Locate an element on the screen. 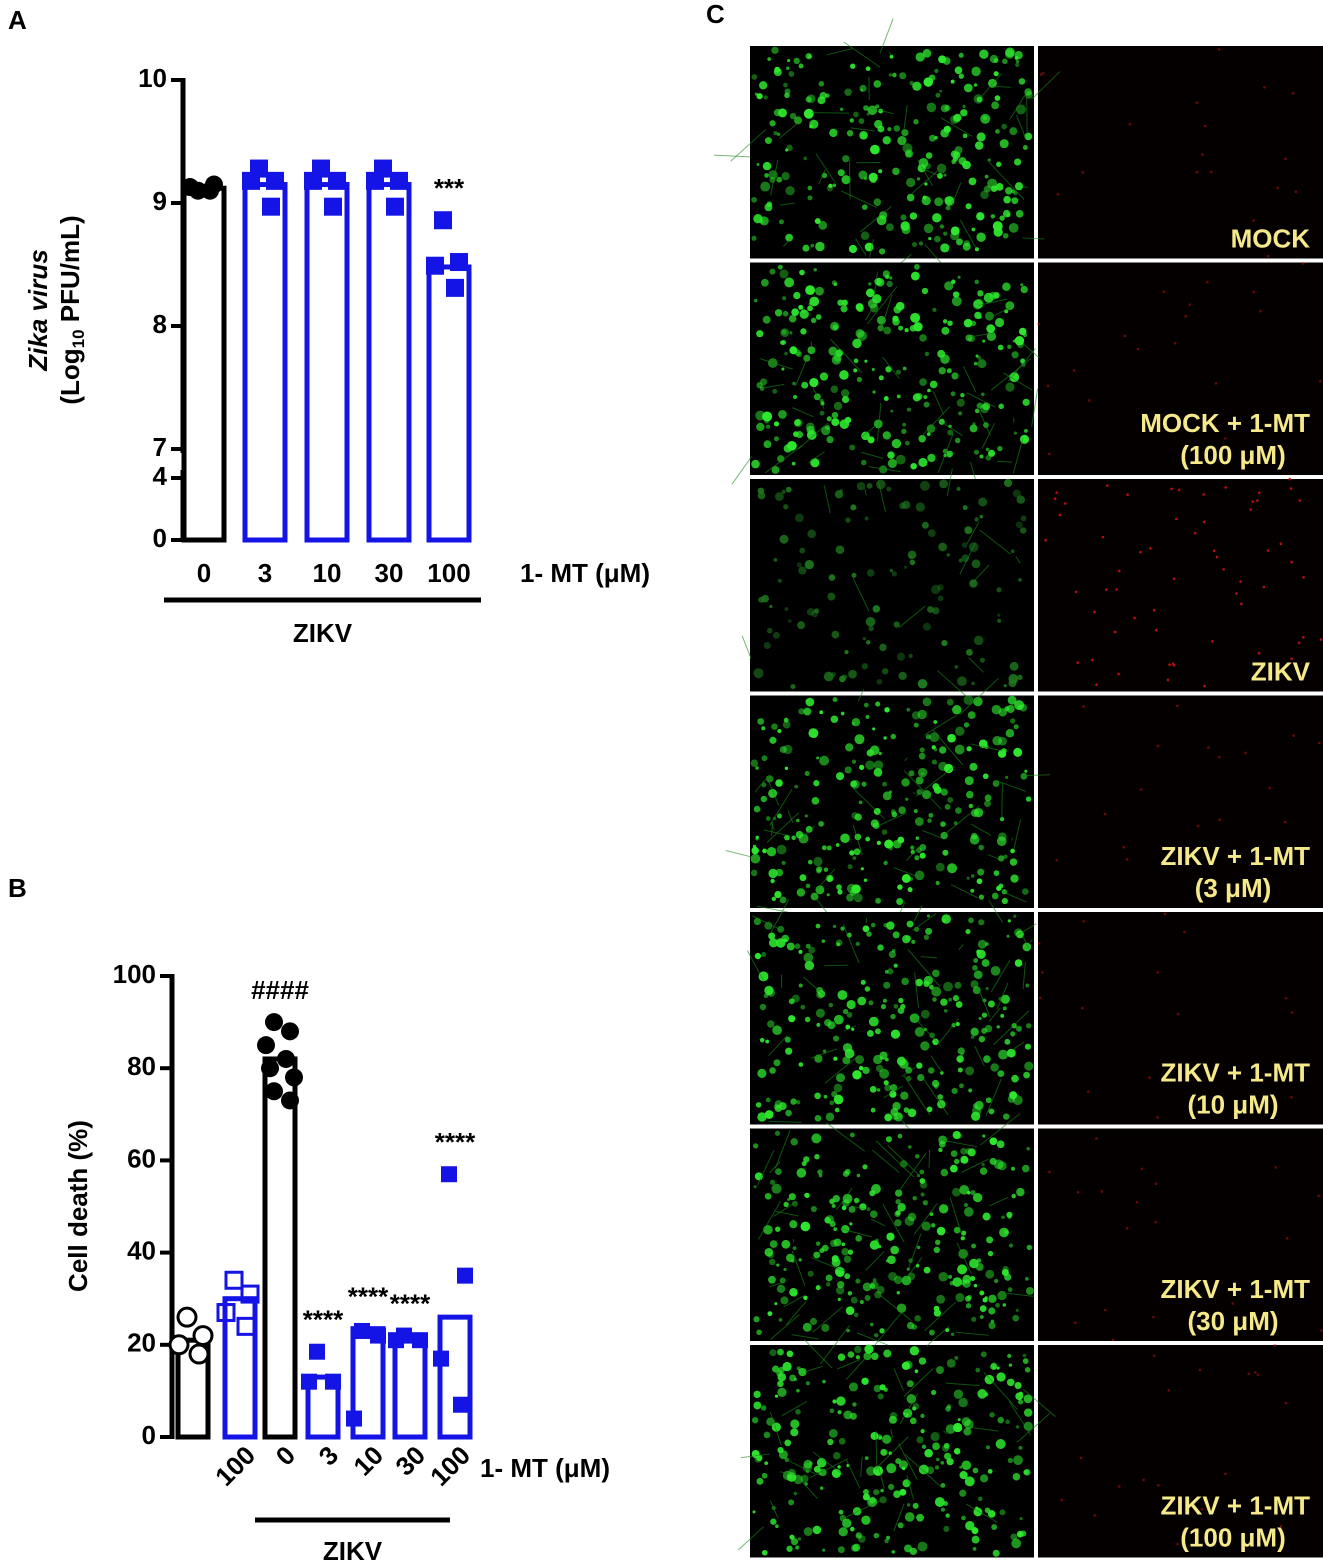 This screenshot has width=1323, height=1565. significance-label: **** is located at coordinates (410, 1303).